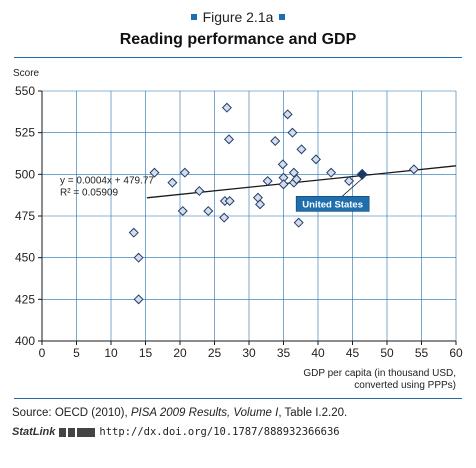 The image size is (476, 468). What do you see at coordinates (422, 353) in the screenshot?
I see `x-tick-label: 55` at bounding box center [422, 353].